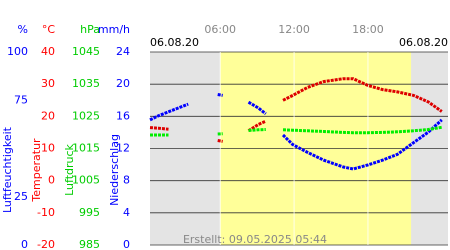  What do you see at coordinates (126, 180) in the screenshot?
I see `y-tick-label: 8` at bounding box center [126, 180].